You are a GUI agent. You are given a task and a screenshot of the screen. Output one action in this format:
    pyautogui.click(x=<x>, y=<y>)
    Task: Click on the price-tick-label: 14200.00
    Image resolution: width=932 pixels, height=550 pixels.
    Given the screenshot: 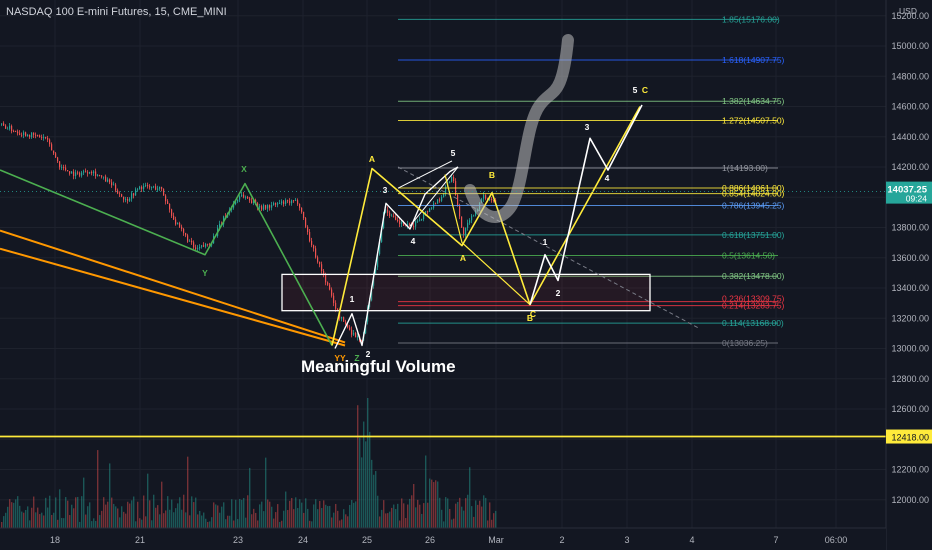 What is the action you would take?
    pyautogui.click(x=910, y=167)
    